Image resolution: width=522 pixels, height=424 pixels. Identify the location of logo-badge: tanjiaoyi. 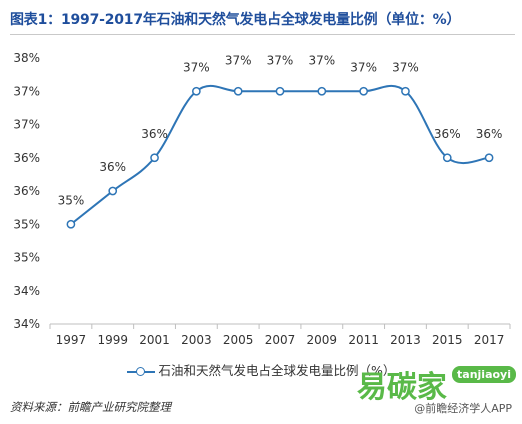
(484, 374).